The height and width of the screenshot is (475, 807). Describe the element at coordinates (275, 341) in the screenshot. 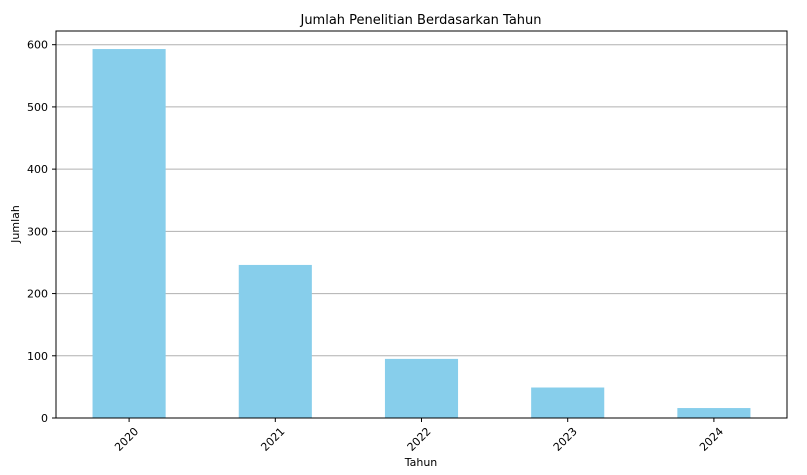

I see `bar-2021` at that location.